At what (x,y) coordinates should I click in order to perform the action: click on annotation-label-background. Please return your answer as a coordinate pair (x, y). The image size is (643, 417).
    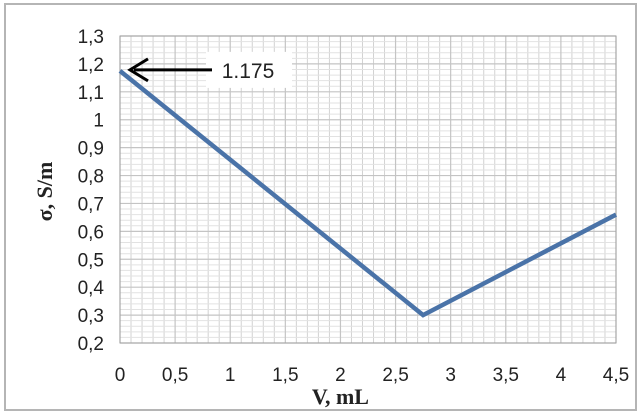
    Looking at the image, I should click on (249, 69).